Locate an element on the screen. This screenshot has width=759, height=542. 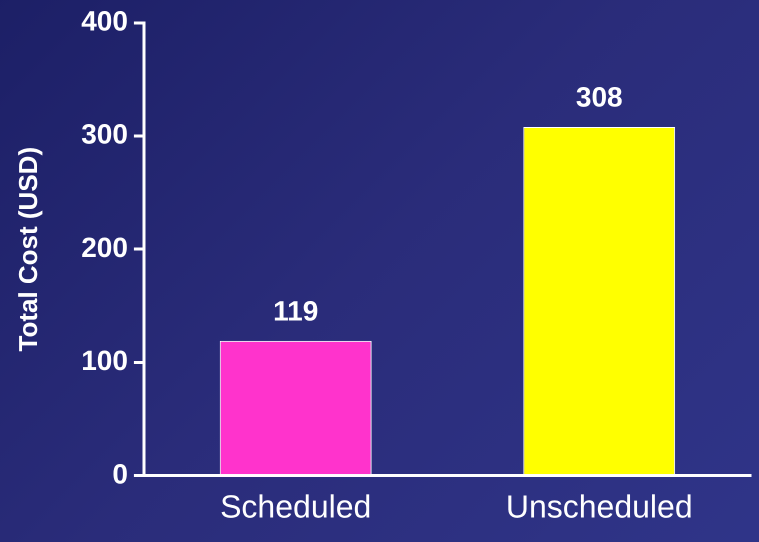
y-tick-label: 0 is located at coordinates (120, 474).